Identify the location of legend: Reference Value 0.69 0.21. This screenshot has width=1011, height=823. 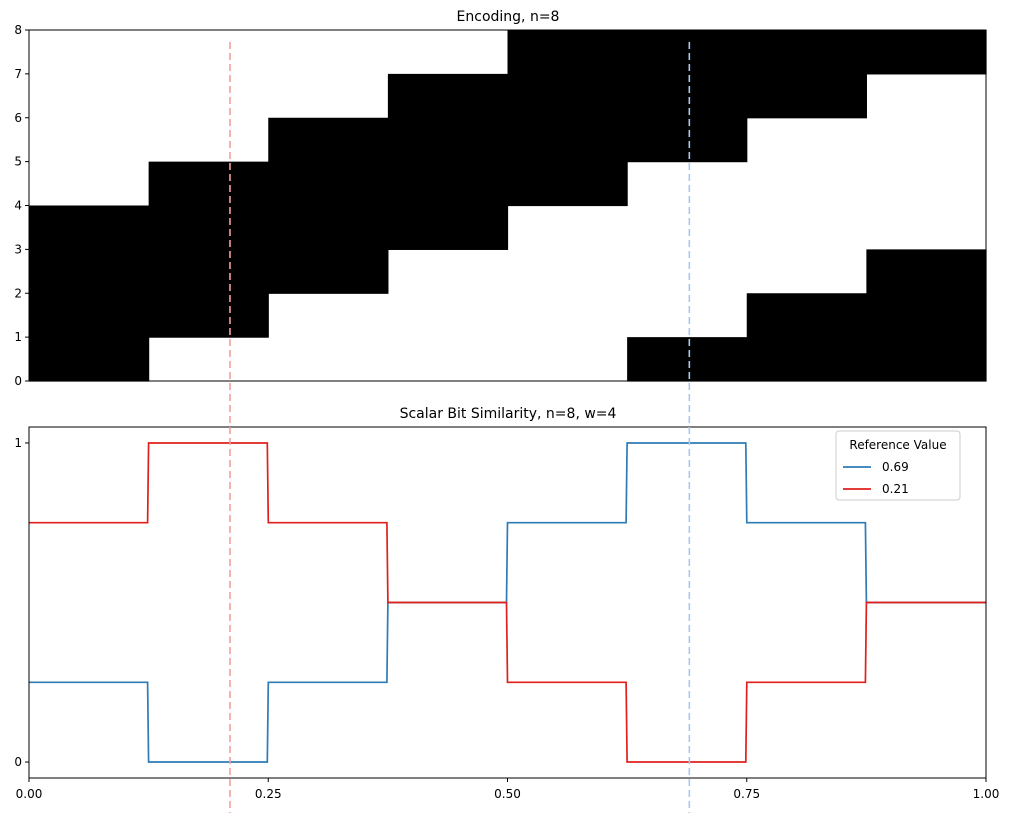
(898, 465).